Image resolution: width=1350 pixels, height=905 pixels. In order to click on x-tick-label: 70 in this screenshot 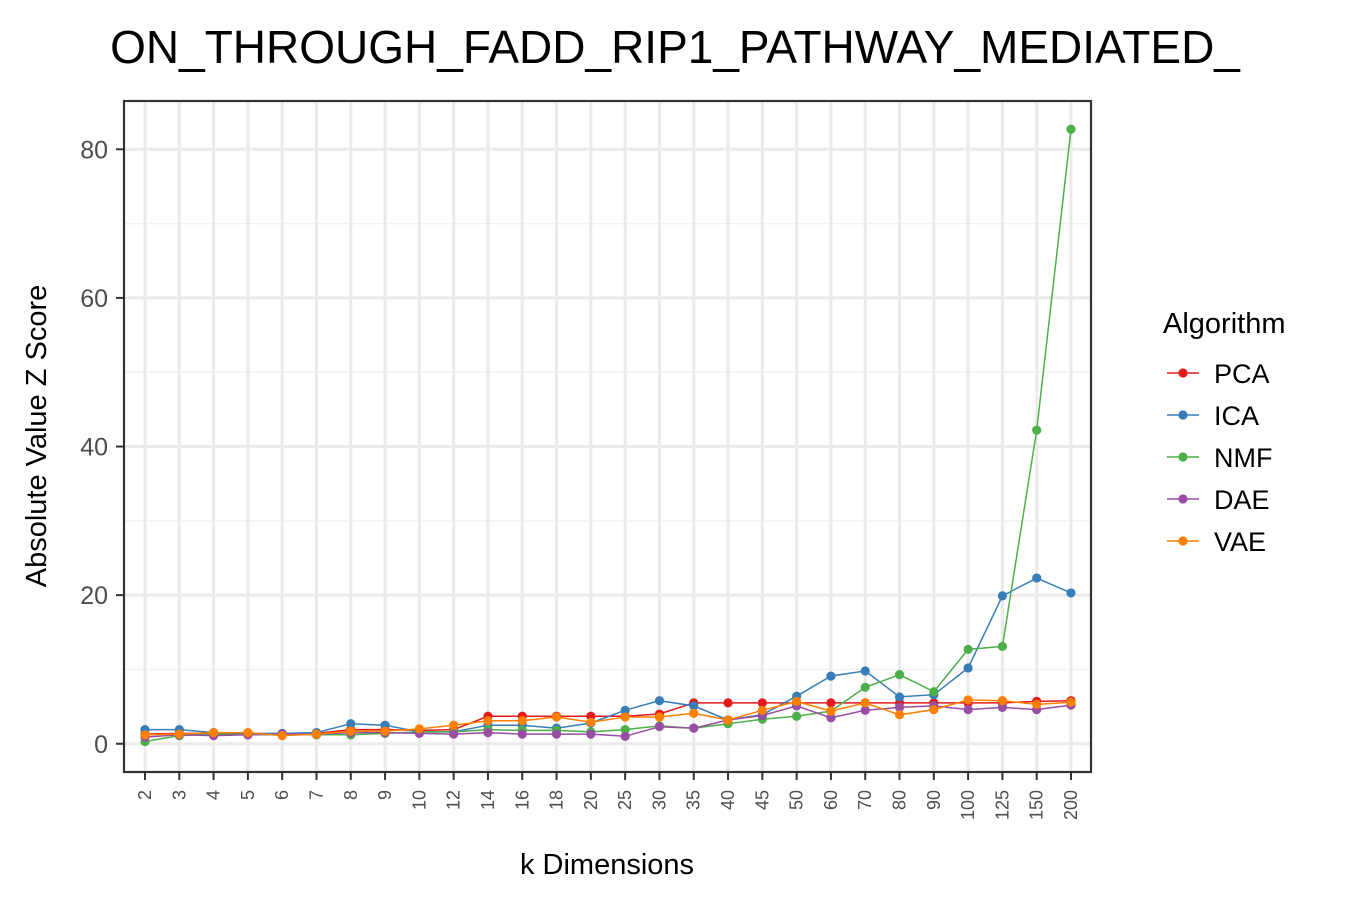, I will do `click(865, 800)`.